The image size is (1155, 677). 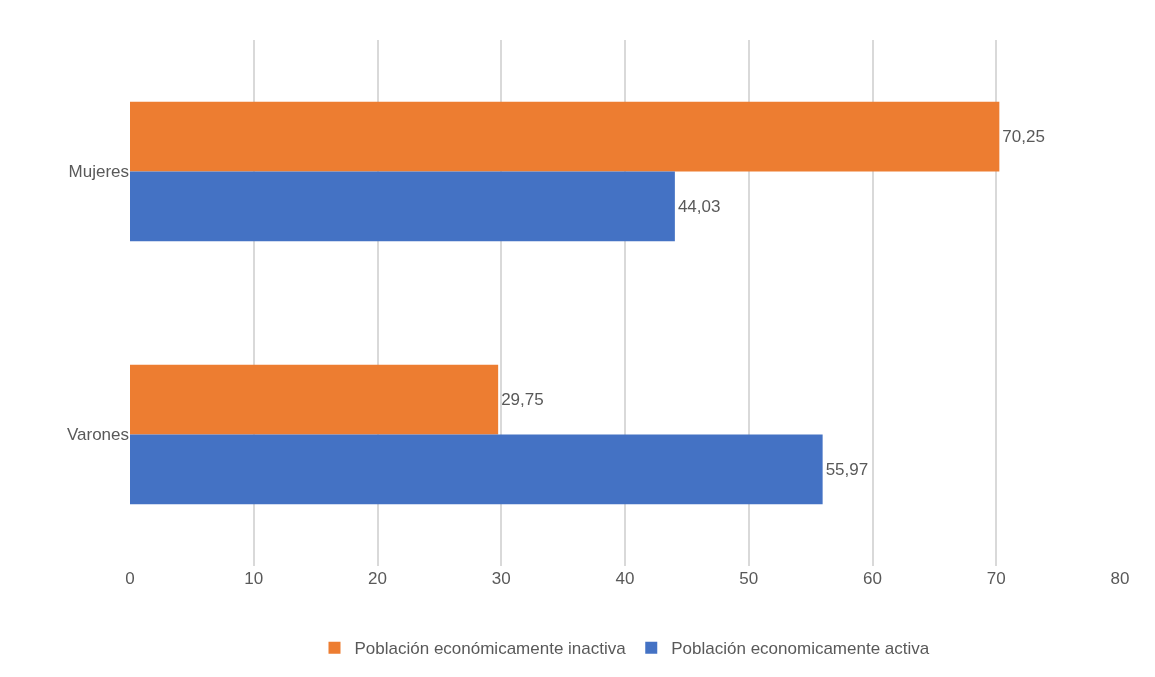 I want to click on data-label: 29,75, so click(x=522, y=400).